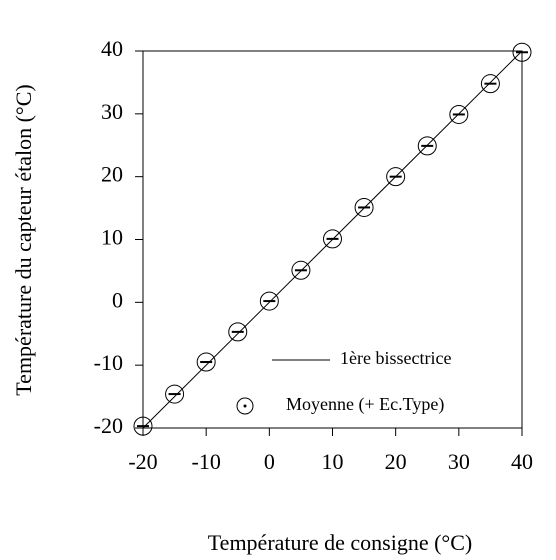 This screenshot has width=556, height=560. I want to click on x-tick-label: -20, so click(142, 461).